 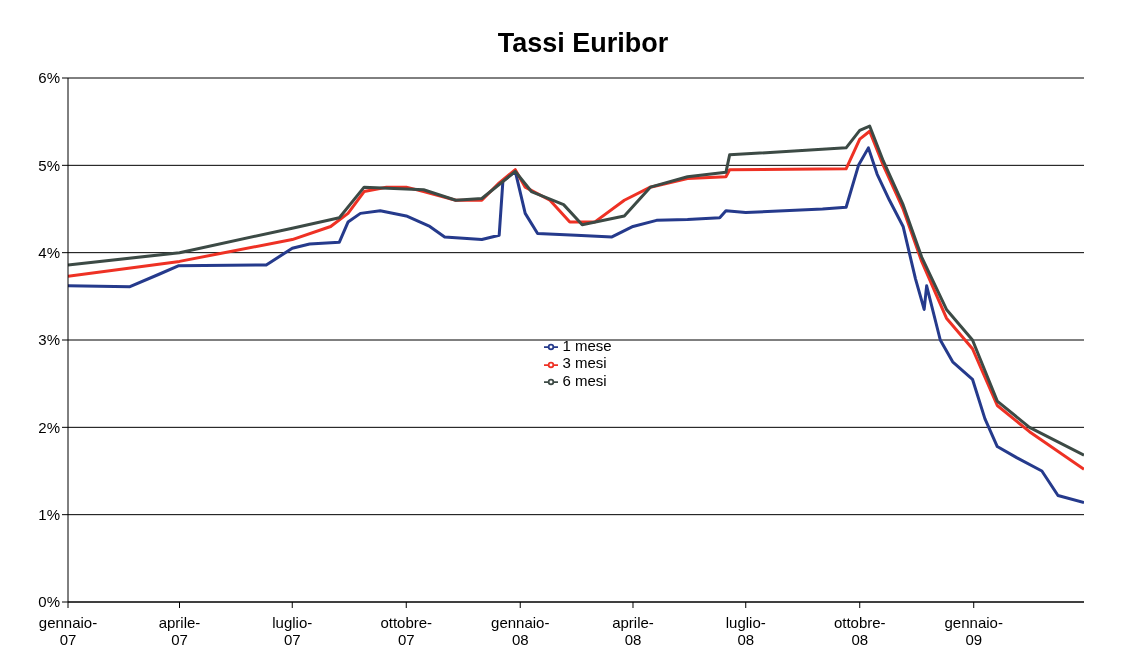 What do you see at coordinates (49, 514) in the screenshot?
I see `y-tick-label: 1%` at bounding box center [49, 514].